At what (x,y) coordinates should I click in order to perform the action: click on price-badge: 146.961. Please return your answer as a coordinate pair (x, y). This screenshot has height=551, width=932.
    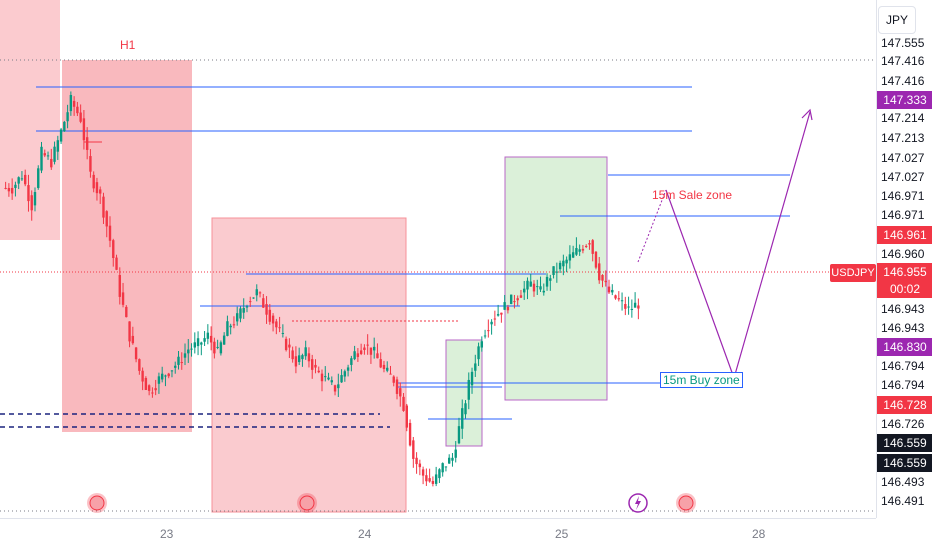
    Looking at the image, I should click on (904, 235).